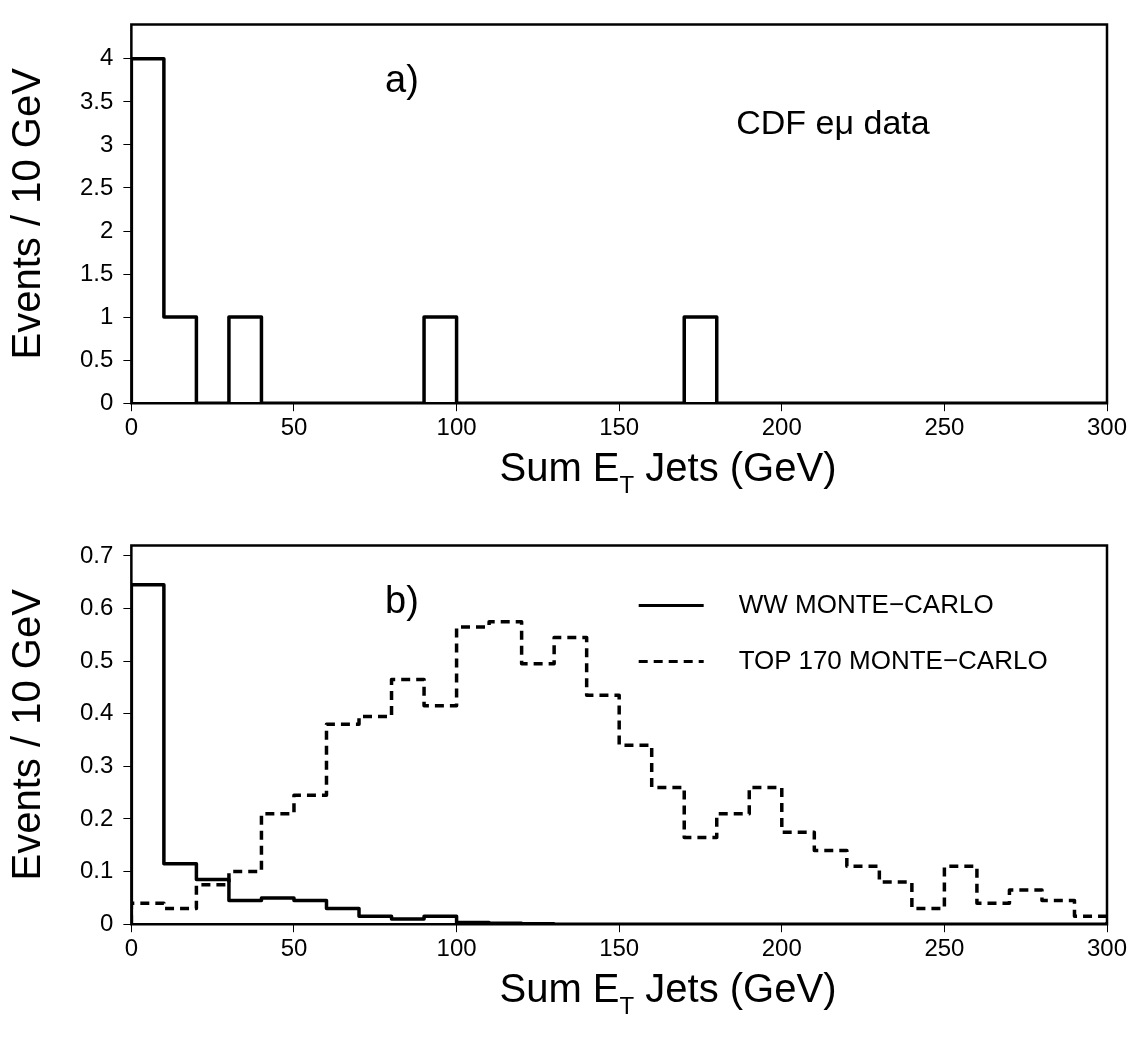  What do you see at coordinates (96, 272) in the screenshot?
I see `y-tick-label: 1.5` at bounding box center [96, 272].